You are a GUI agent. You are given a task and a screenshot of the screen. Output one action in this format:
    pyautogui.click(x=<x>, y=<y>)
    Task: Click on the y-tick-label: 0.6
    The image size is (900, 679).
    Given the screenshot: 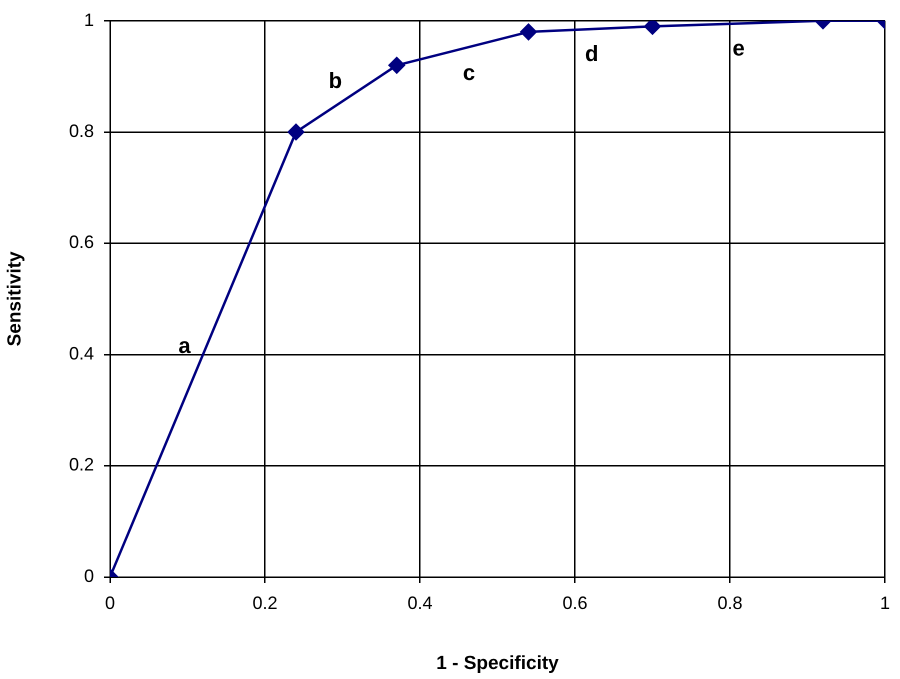 What is the action you would take?
    pyautogui.click(x=81, y=242)
    